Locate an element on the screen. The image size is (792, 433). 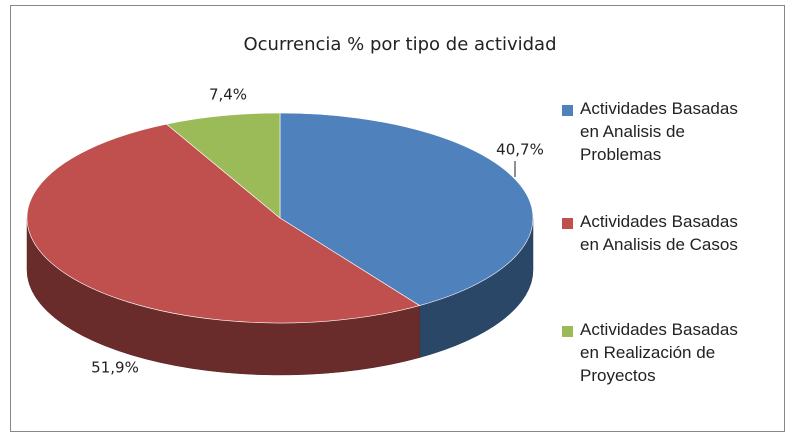
legend-label: Actividades Basadas en Analisis de Casos is located at coordinates (659, 233).